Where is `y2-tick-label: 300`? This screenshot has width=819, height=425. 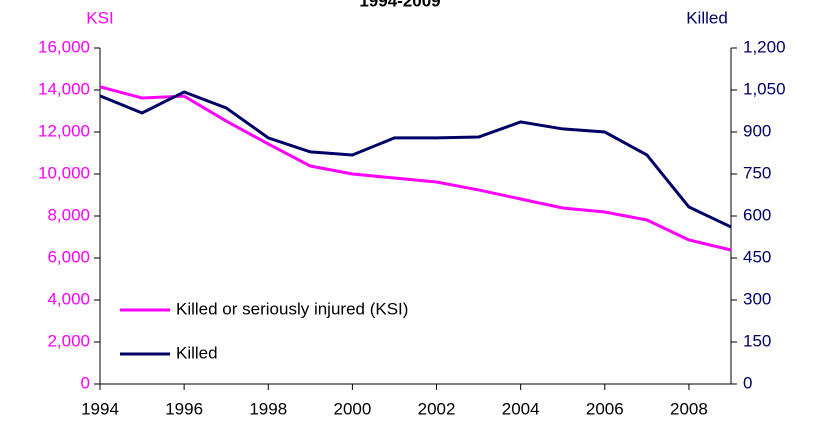 y2-tick-label: 300 is located at coordinates (757, 298).